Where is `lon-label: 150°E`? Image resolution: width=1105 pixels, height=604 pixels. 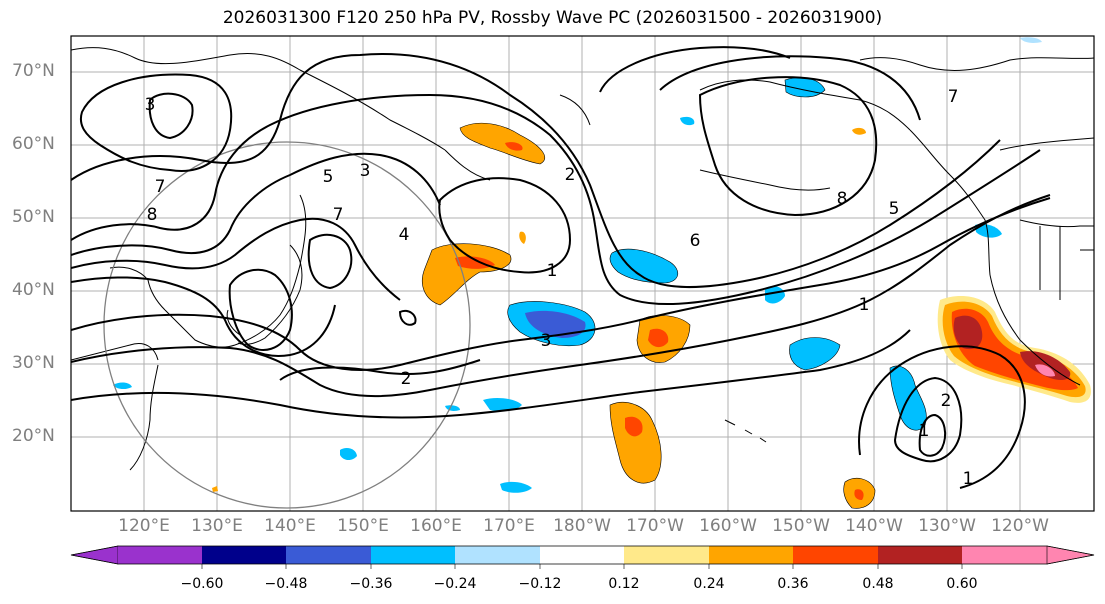 lon-label: 150°E is located at coordinates (363, 526).